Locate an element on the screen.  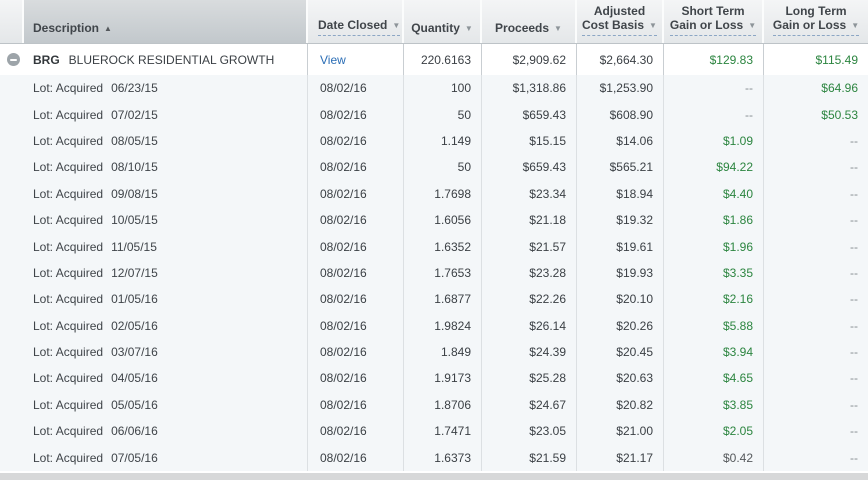
lot-description-cell: Lot: Acquired 02/05/16 is located at coordinates (154, 325).